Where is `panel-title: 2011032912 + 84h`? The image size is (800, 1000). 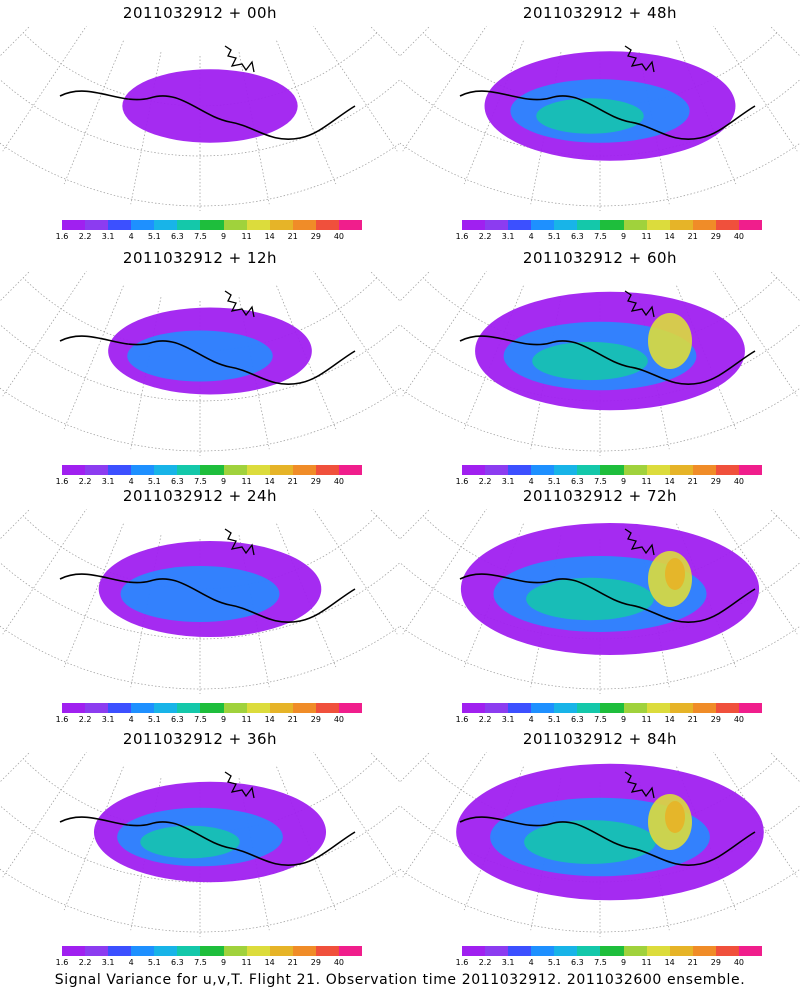
panel-title: 2011032912 + 84h is located at coordinates (600, 739).